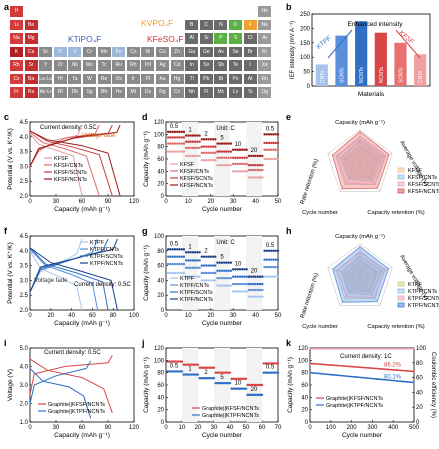  What do you see at coordinates (343, 75) in the screenshot?
I see `bar-label: SCNTs` at bounding box center [343, 75].